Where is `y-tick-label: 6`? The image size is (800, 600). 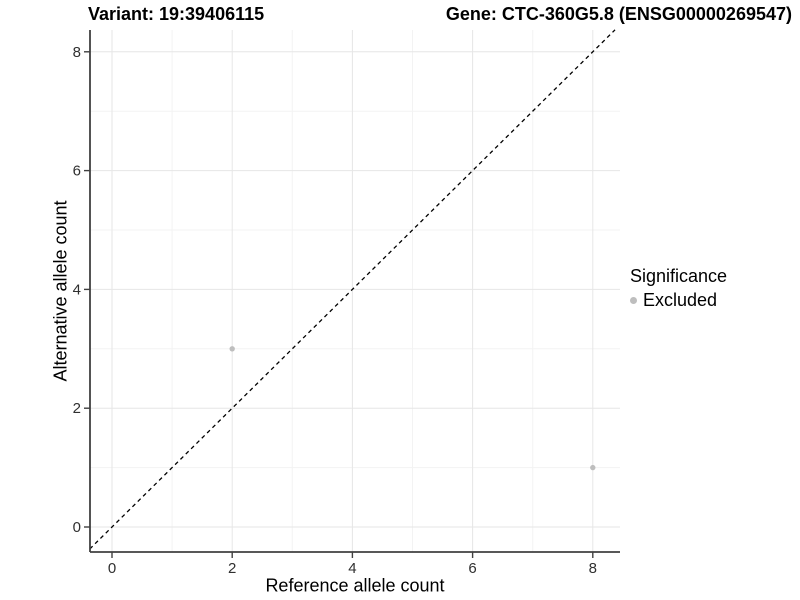 y-tick-label: 6 is located at coordinates (77, 171).